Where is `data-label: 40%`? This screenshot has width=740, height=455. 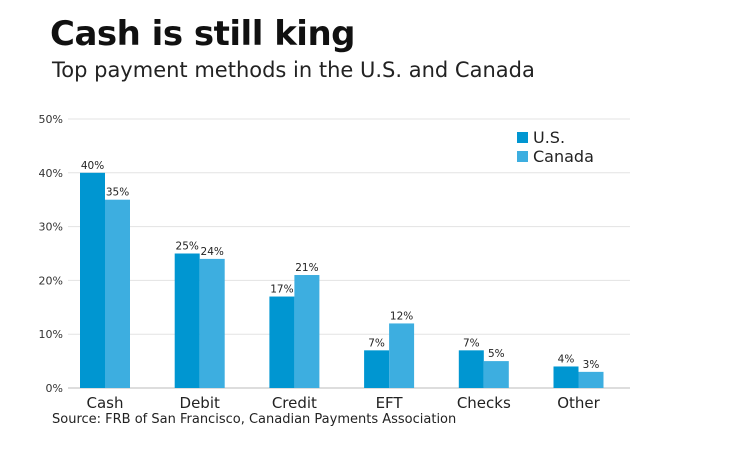 data-label: 40% is located at coordinates (92, 166).